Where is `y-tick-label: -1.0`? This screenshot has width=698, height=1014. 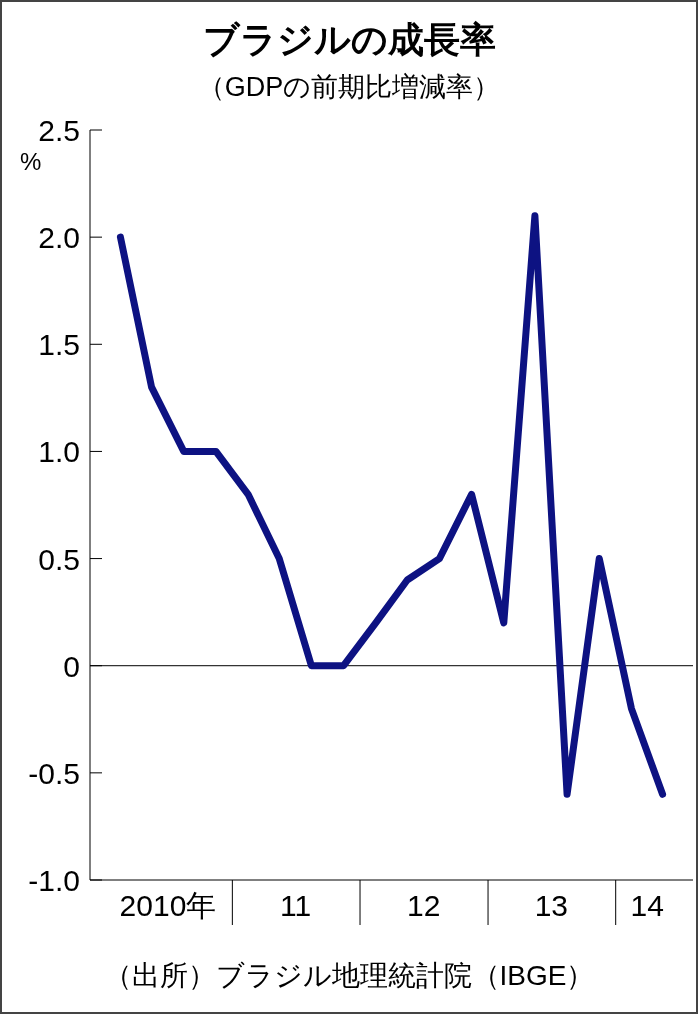 y-tick-label: -1.0 is located at coordinates (54, 880).